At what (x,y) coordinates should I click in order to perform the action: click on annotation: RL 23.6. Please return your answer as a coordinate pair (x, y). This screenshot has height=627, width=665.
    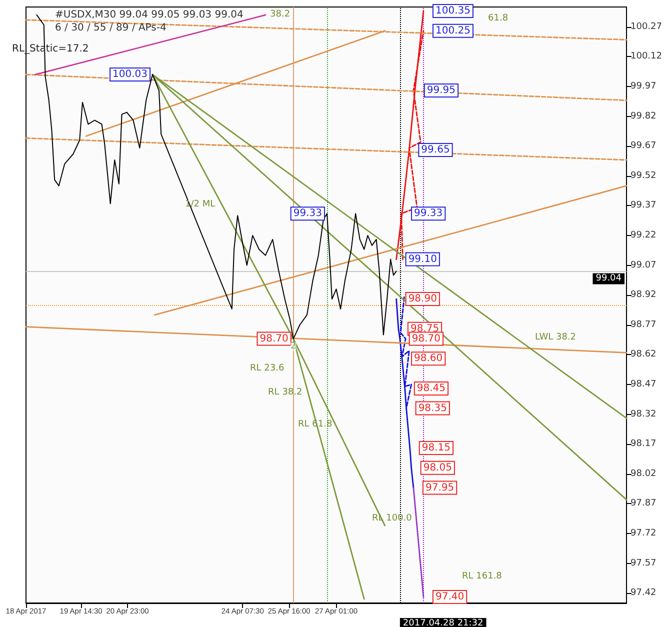
    Looking at the image, I should click on (267, 369).